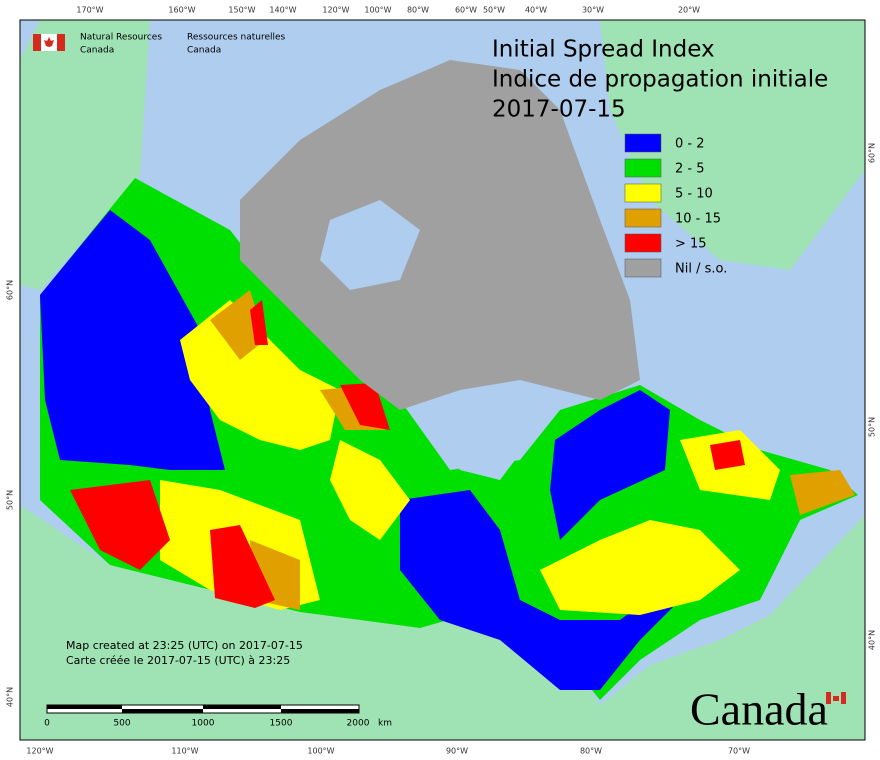 The width and height of the screenshot is (880, 760). I want to click on graticule-label: 90°W, so click(457, 751).